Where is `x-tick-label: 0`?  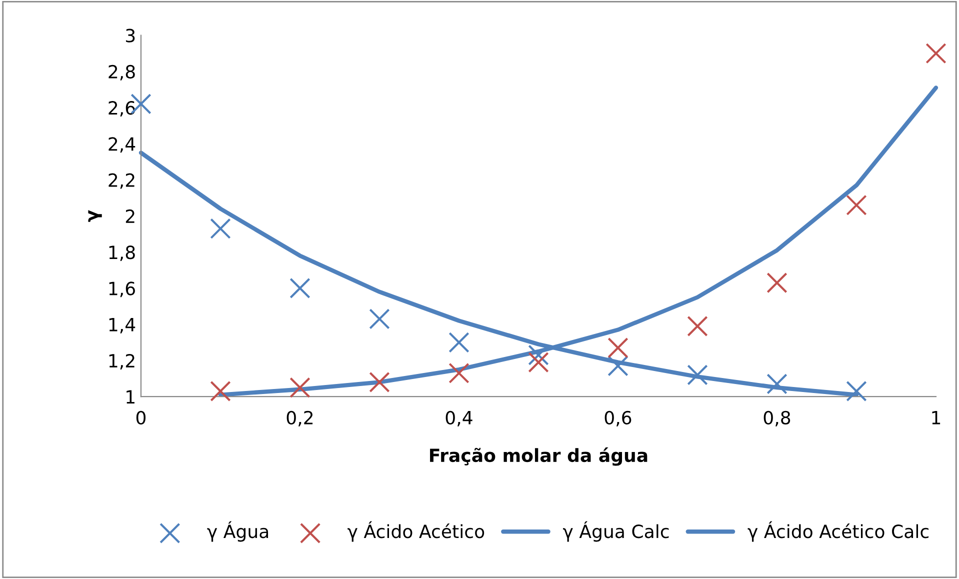 x-tick-label: 0 is located at coordinates (141, 417).